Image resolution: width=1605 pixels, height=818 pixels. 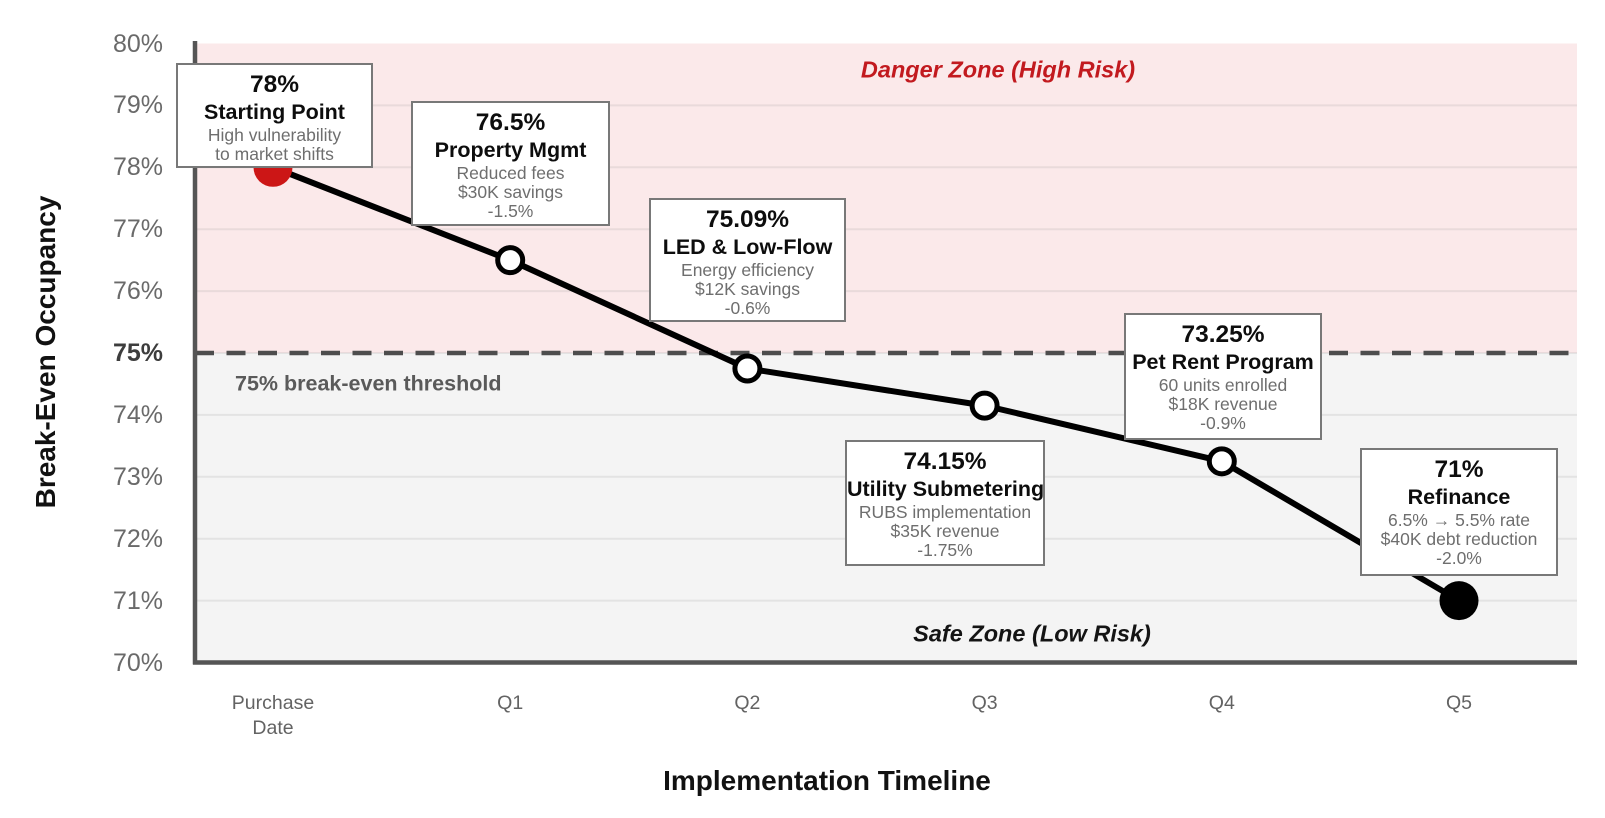 What do you see at coordinates (137, 353) in the screenshot?
I see `y-tick-label: 75%` at bounding box center [137, 353].